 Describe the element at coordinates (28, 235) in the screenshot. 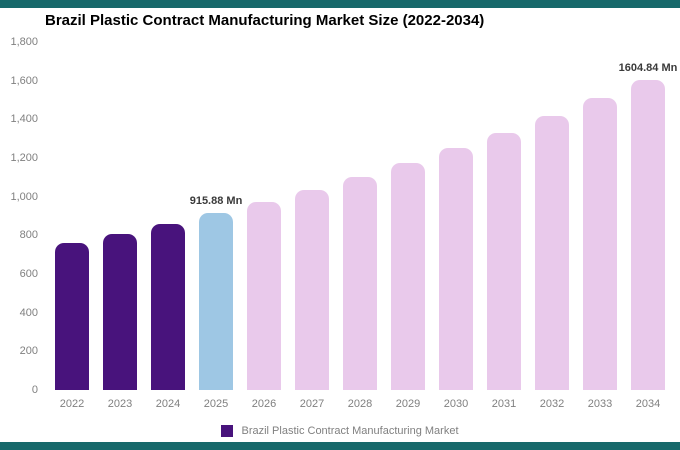

I see `y-axis-tick-label: 800` at that location.